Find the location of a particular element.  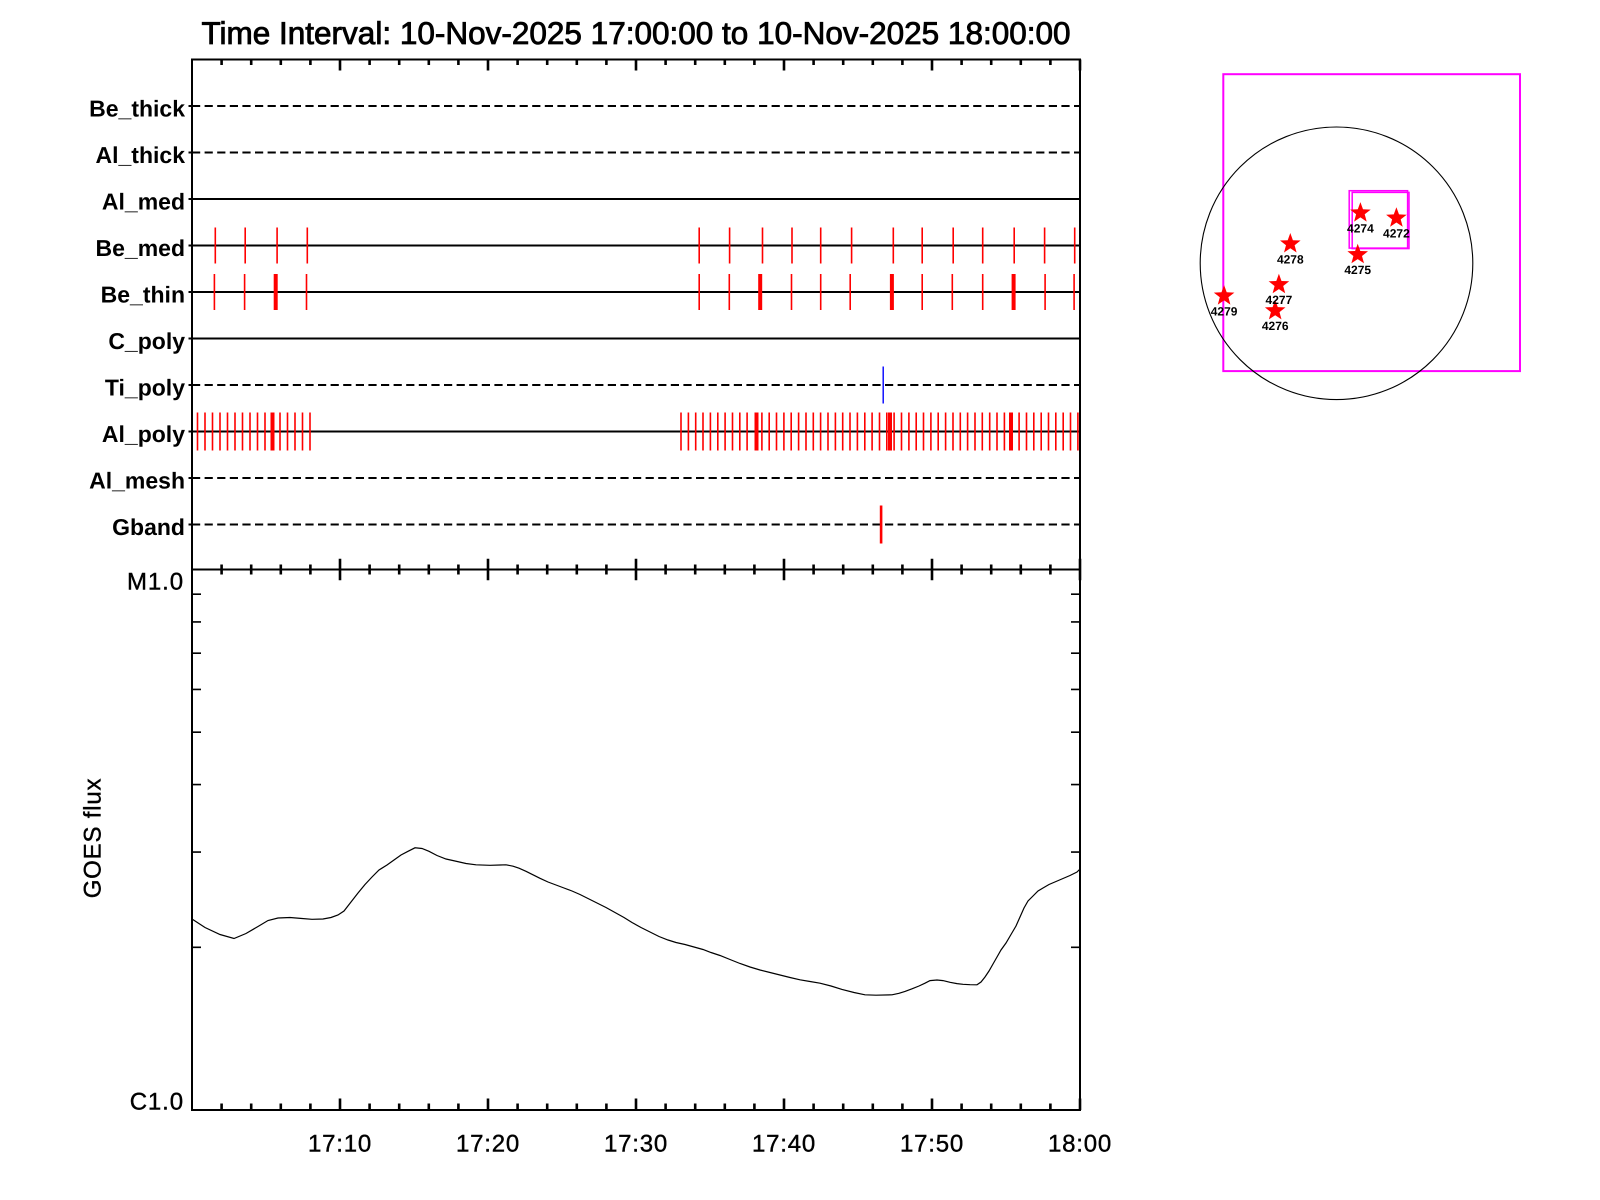

svg-text: 17:10 is located at coordinates (340, 1144).